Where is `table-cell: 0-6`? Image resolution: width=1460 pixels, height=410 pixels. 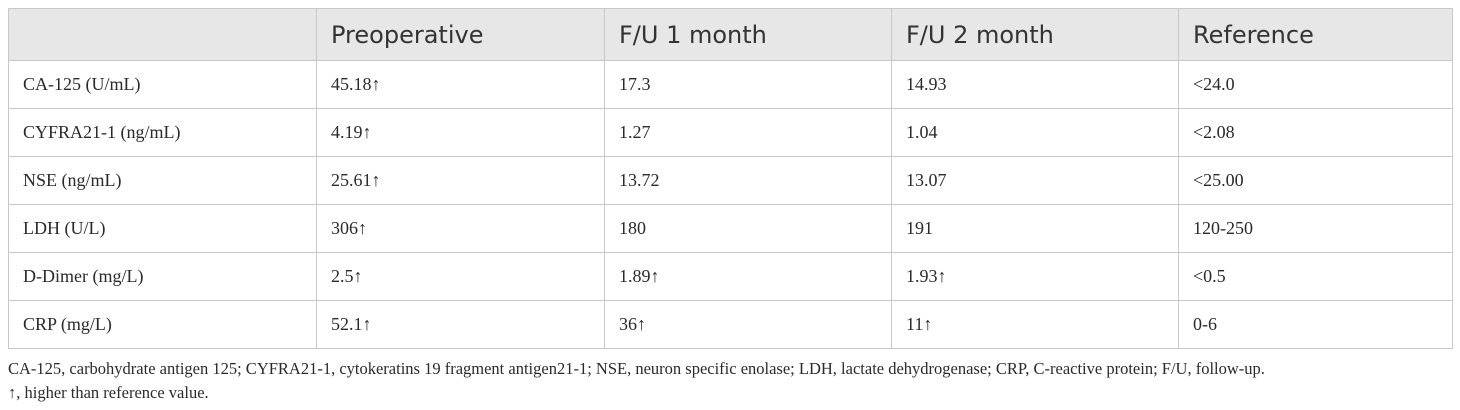 table-cell: 0-6 is located at coordinates (1315, 324).